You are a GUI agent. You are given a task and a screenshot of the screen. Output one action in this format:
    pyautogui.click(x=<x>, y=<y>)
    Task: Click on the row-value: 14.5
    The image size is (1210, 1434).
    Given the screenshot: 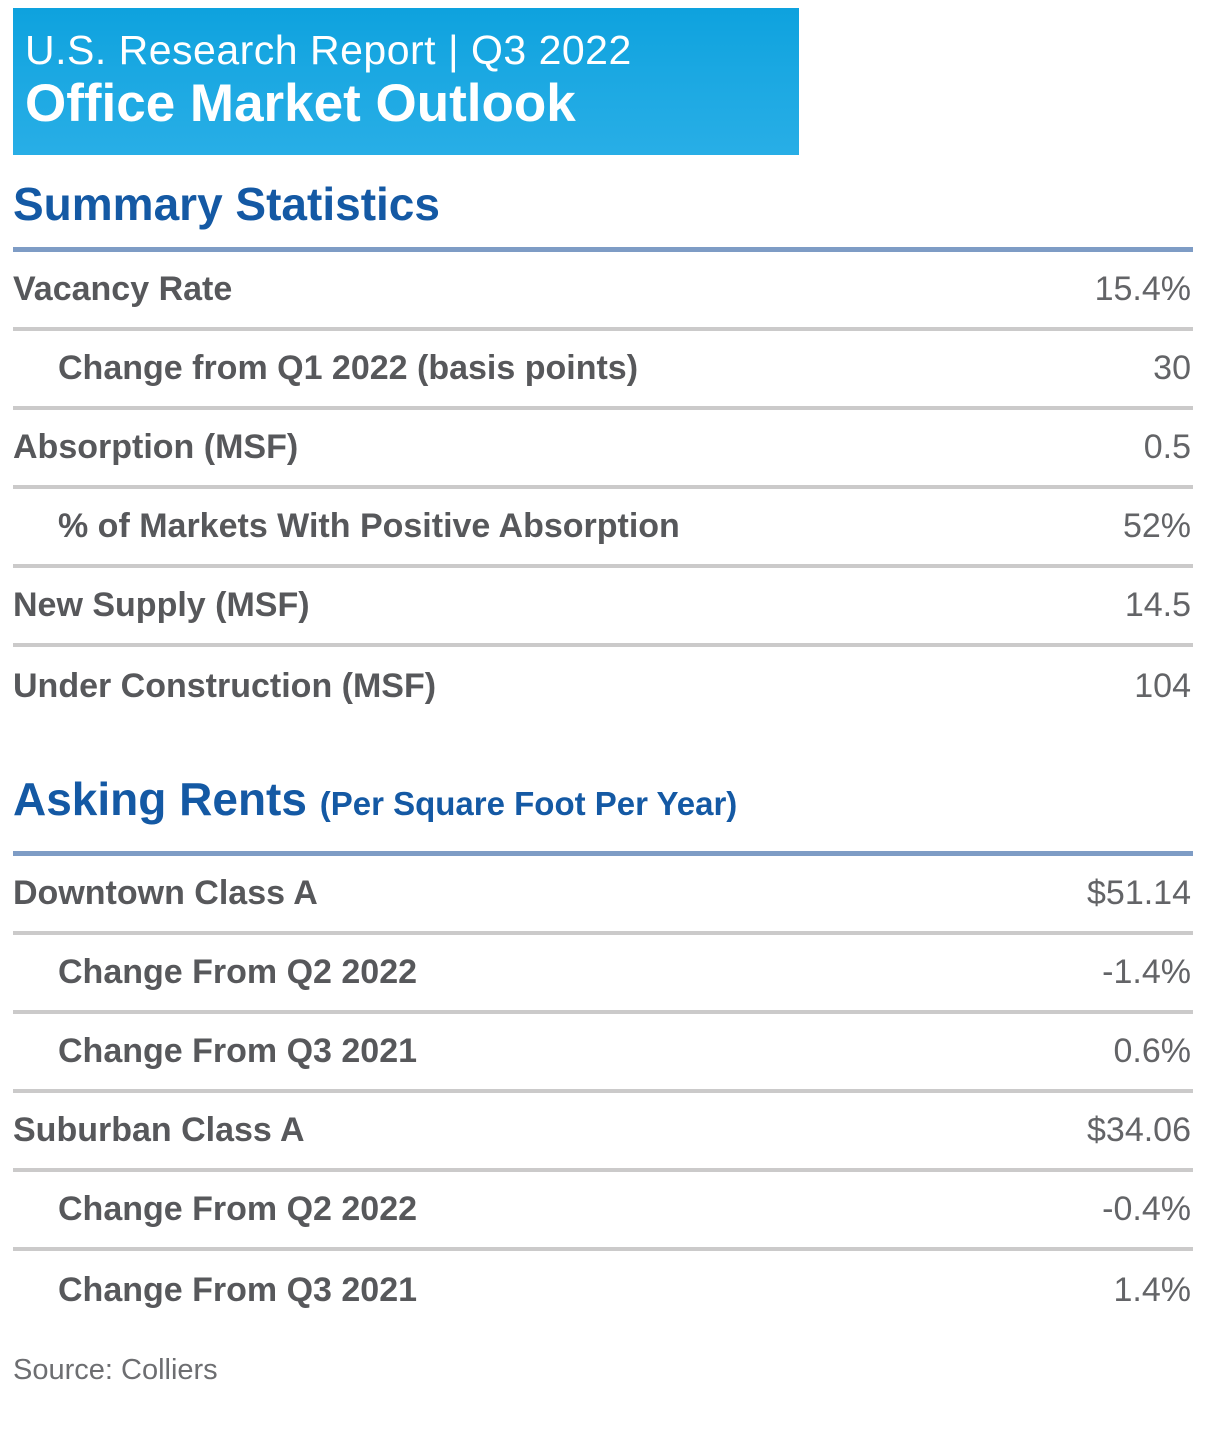 What is the action you would take?
    pyautogui.click(x=1157, y=605)
    